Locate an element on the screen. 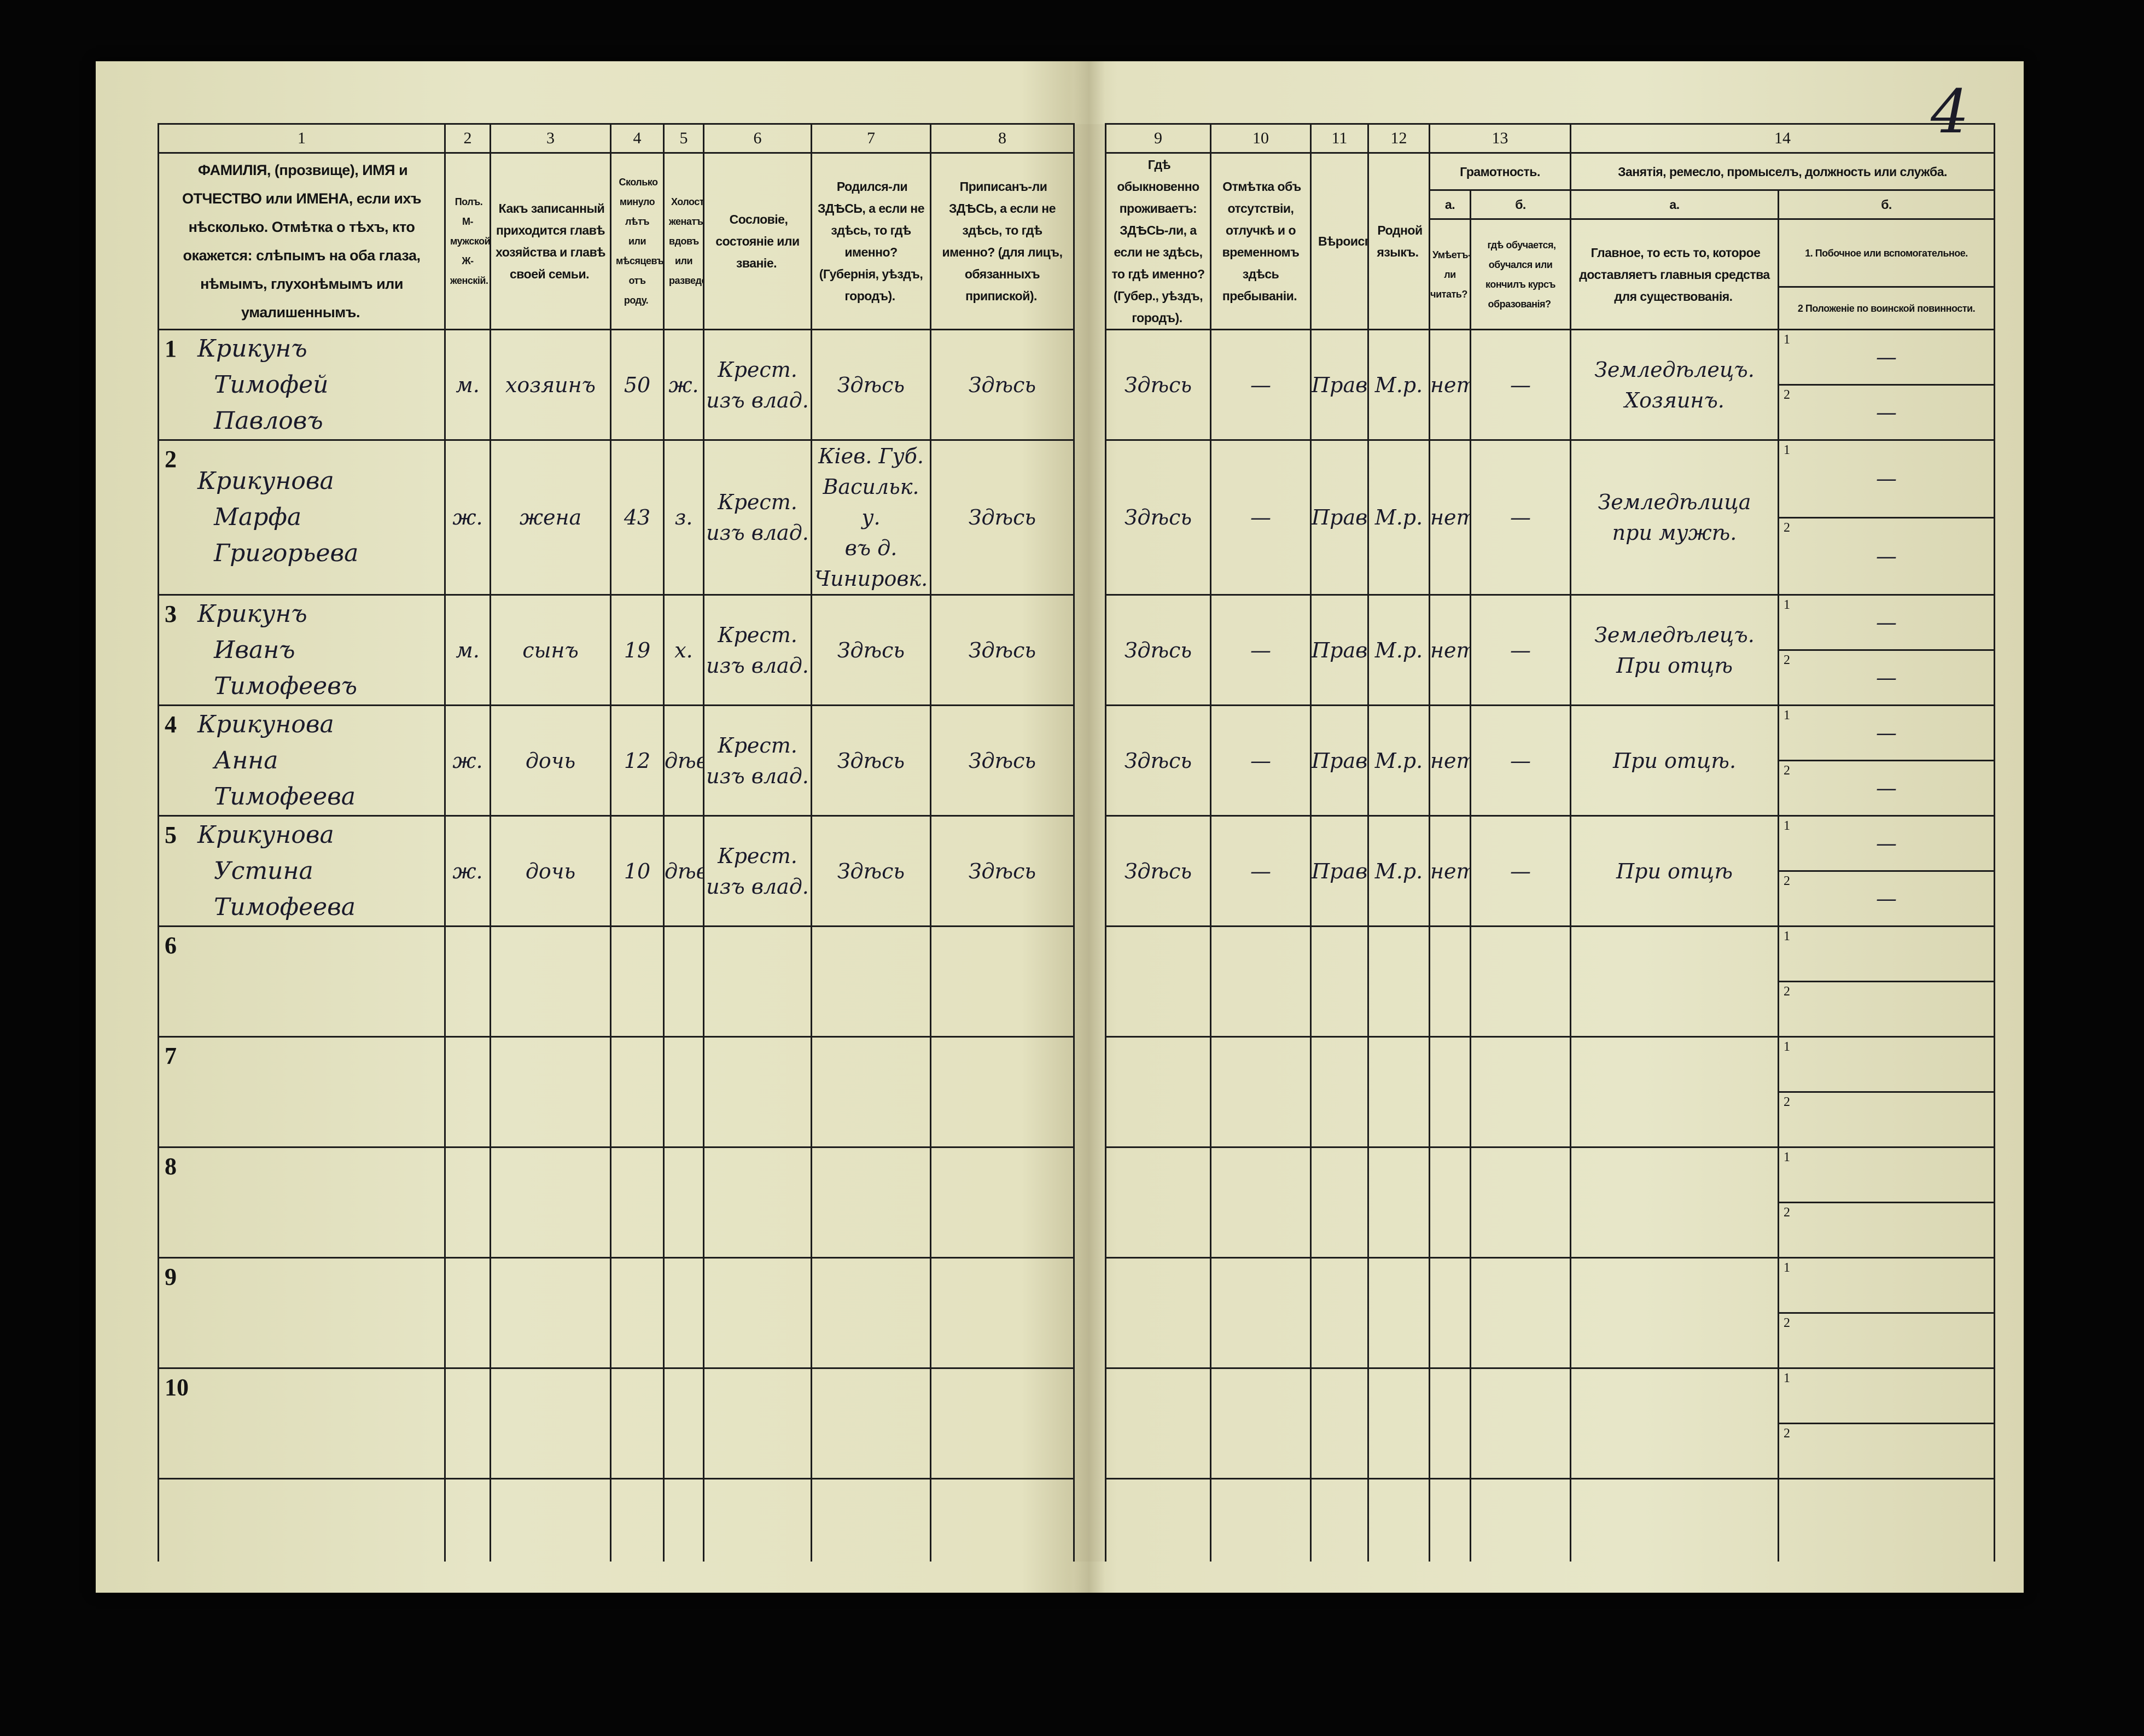  column-header-5-text: Холостъ, женатъ, вдовъ или разведенъ. is located at coordinates (686, 241).